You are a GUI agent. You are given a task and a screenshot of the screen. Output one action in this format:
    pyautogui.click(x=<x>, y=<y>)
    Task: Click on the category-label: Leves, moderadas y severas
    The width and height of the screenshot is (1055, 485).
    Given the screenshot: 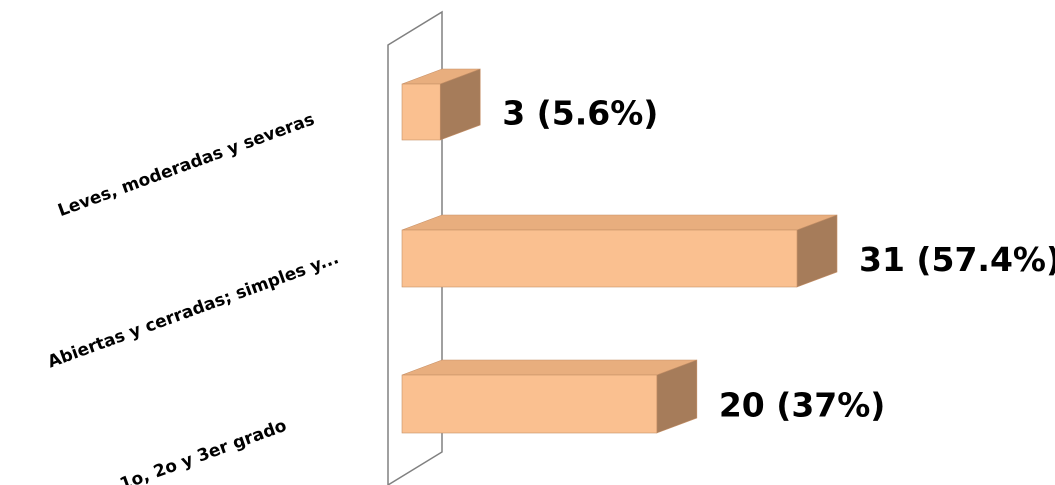 What is the action you would take?
    pyautogui.click(x=186, y=166)
    